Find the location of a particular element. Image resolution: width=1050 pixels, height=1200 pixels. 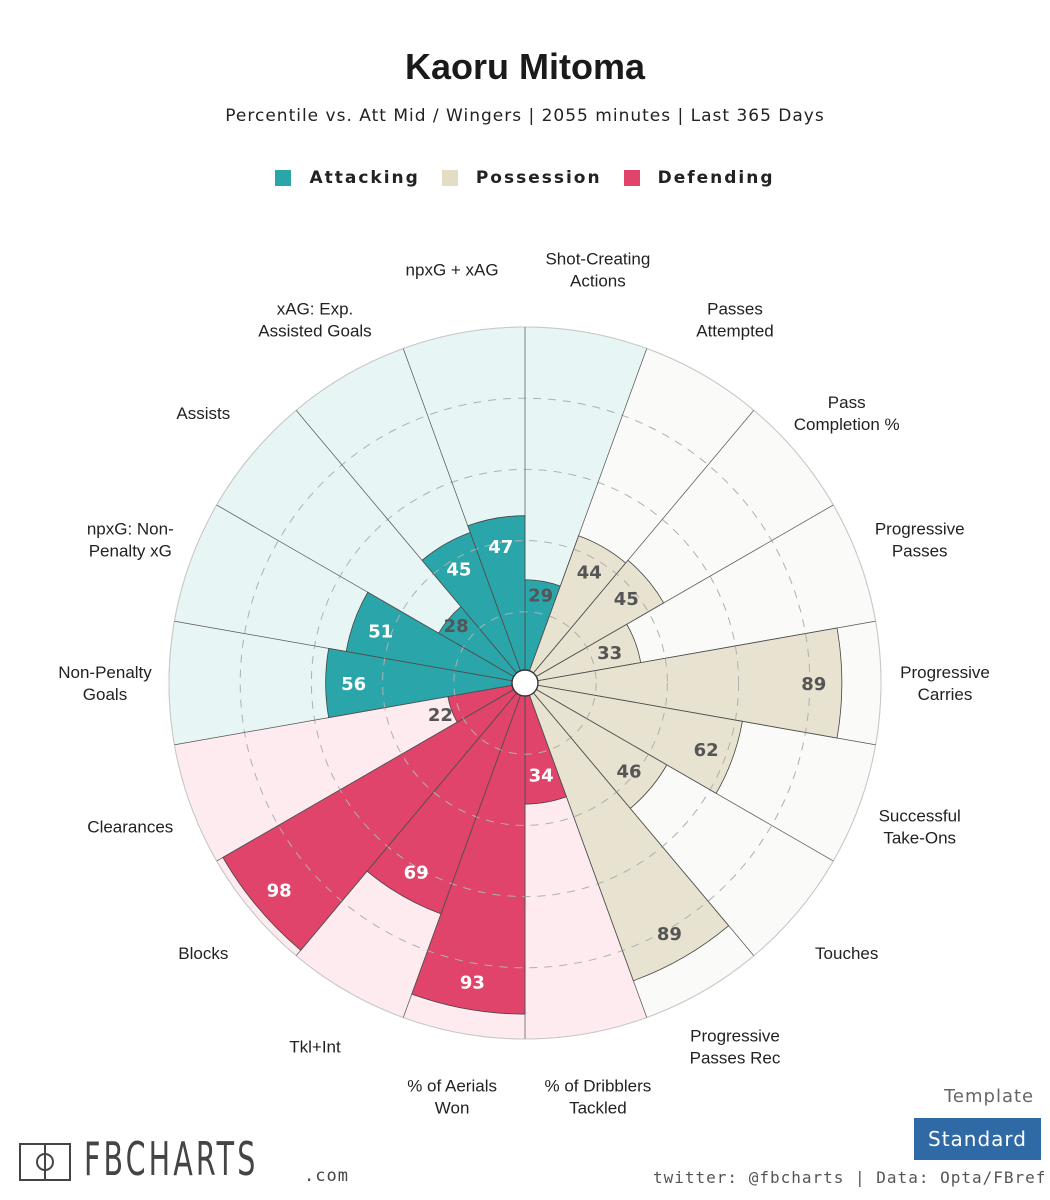

logo-text: FBCHARTS is located at coordinates (171, 1159).